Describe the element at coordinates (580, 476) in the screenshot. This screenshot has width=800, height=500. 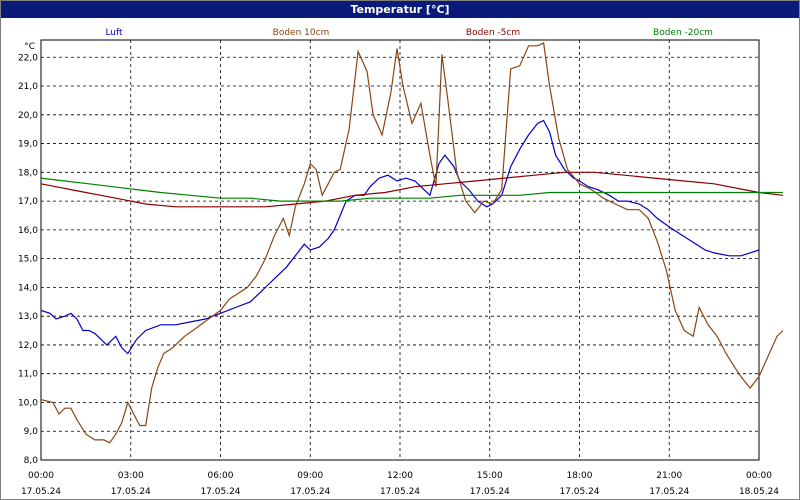
I see `x-tick-time: 18:00` at that location.